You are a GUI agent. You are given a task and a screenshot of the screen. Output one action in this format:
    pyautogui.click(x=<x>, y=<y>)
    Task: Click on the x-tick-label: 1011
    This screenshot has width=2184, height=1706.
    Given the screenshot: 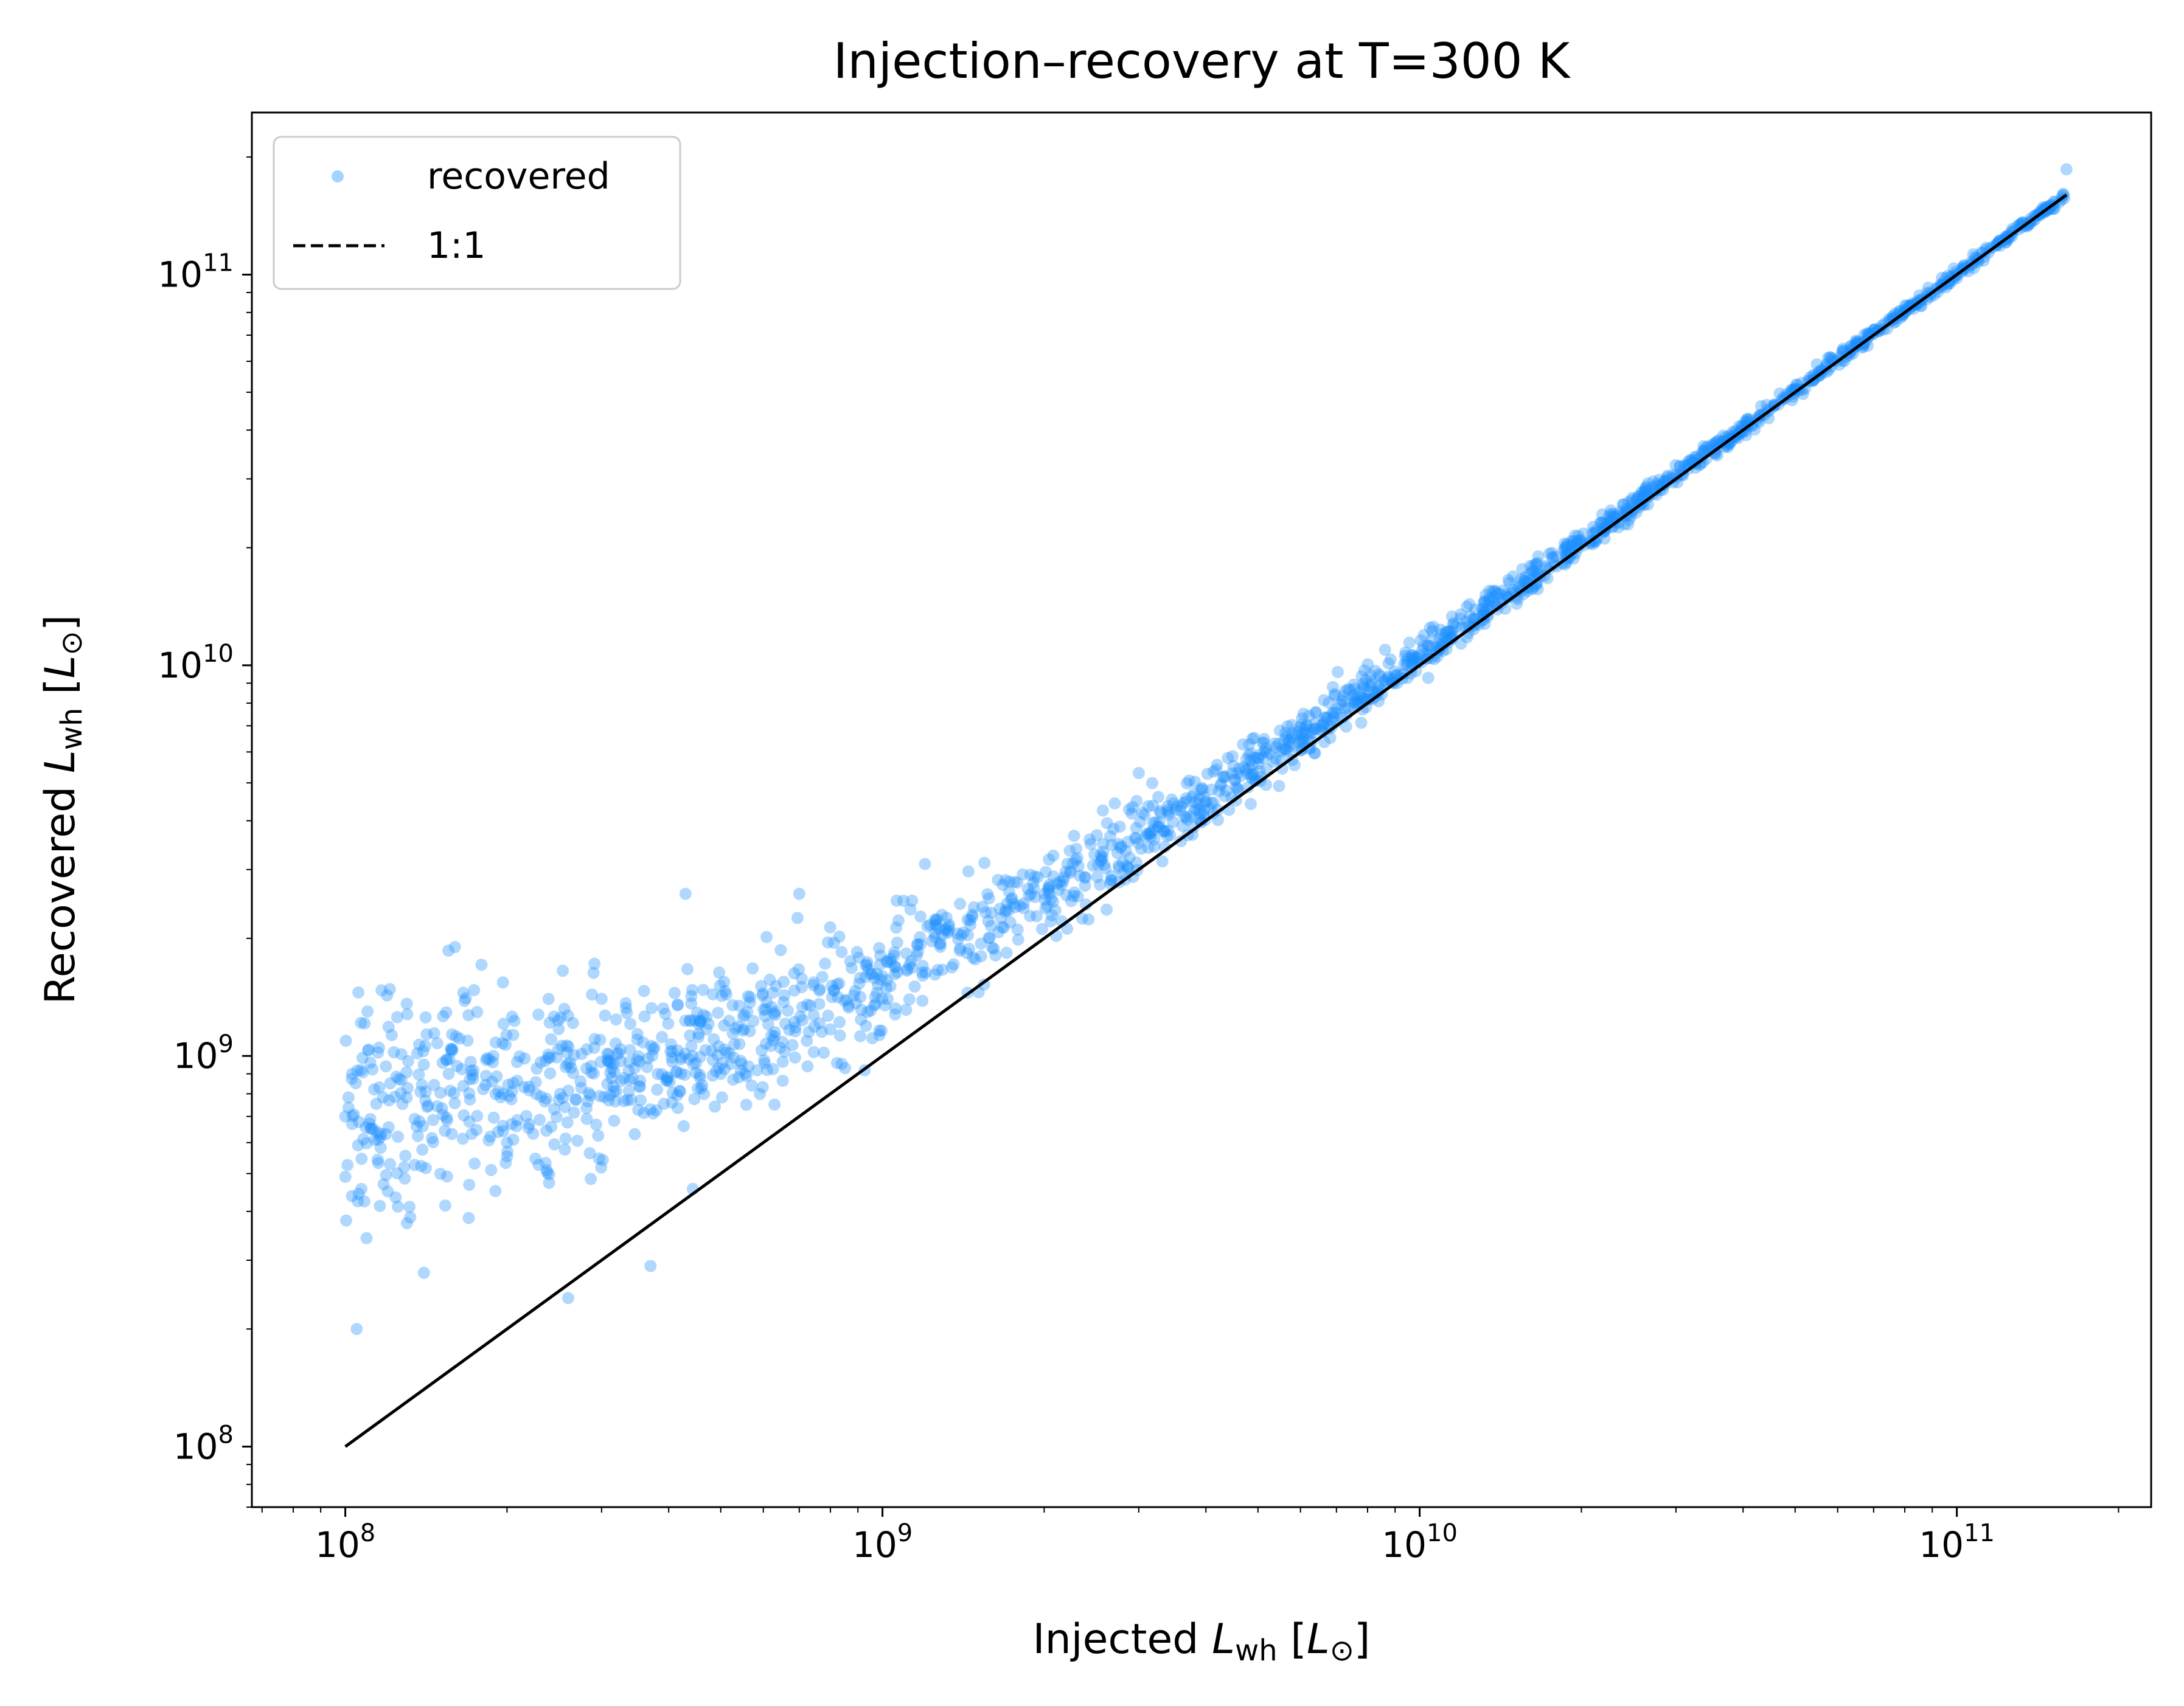 What is the action you would take?
    pyautogui.click(x=1957, y=1542)
    